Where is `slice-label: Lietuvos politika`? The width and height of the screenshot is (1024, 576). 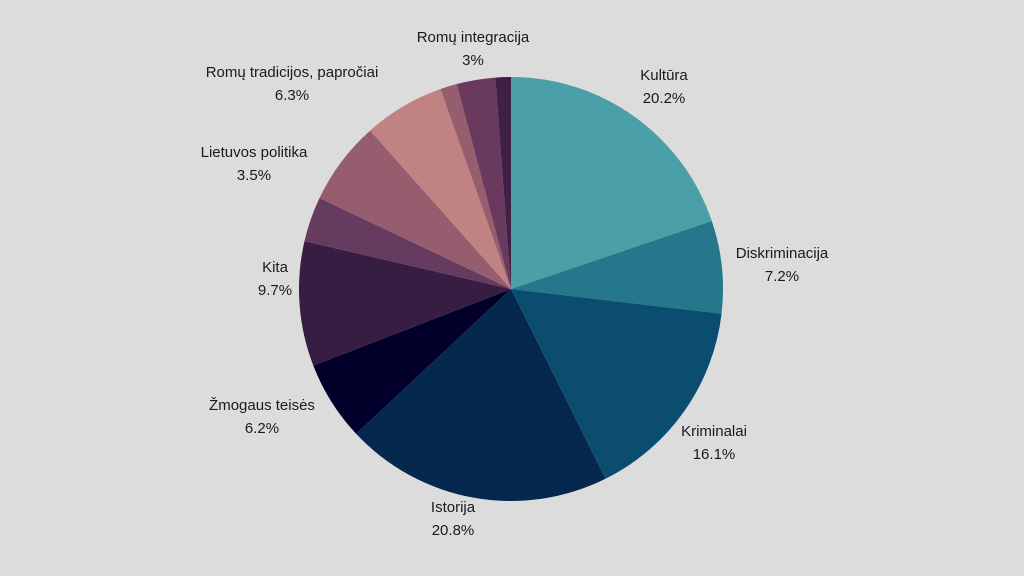
slice-label: Lietuvos politika is located at coordinates (254, 152).